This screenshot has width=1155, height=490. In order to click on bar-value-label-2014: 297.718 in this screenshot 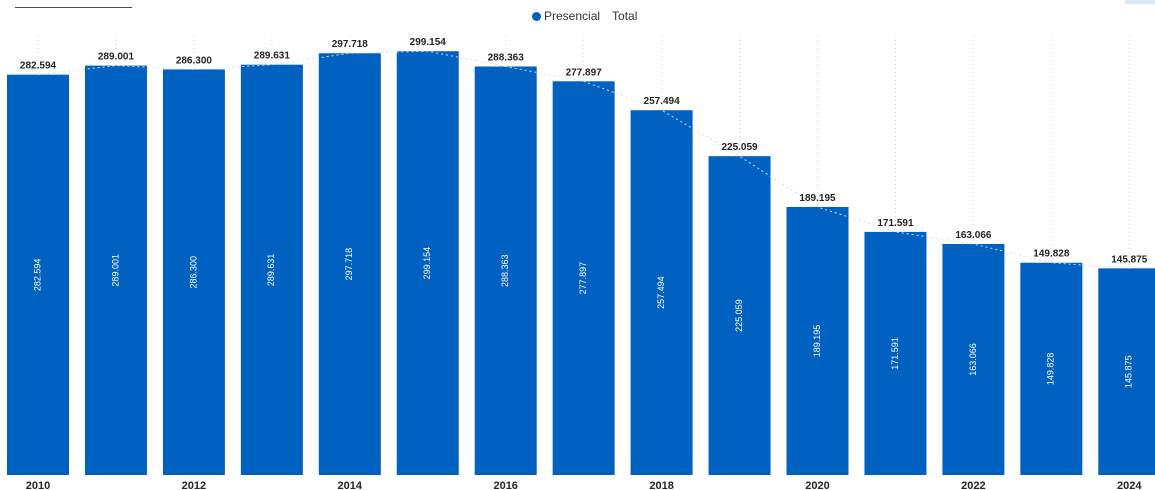, I will do `click(350, 44)`.